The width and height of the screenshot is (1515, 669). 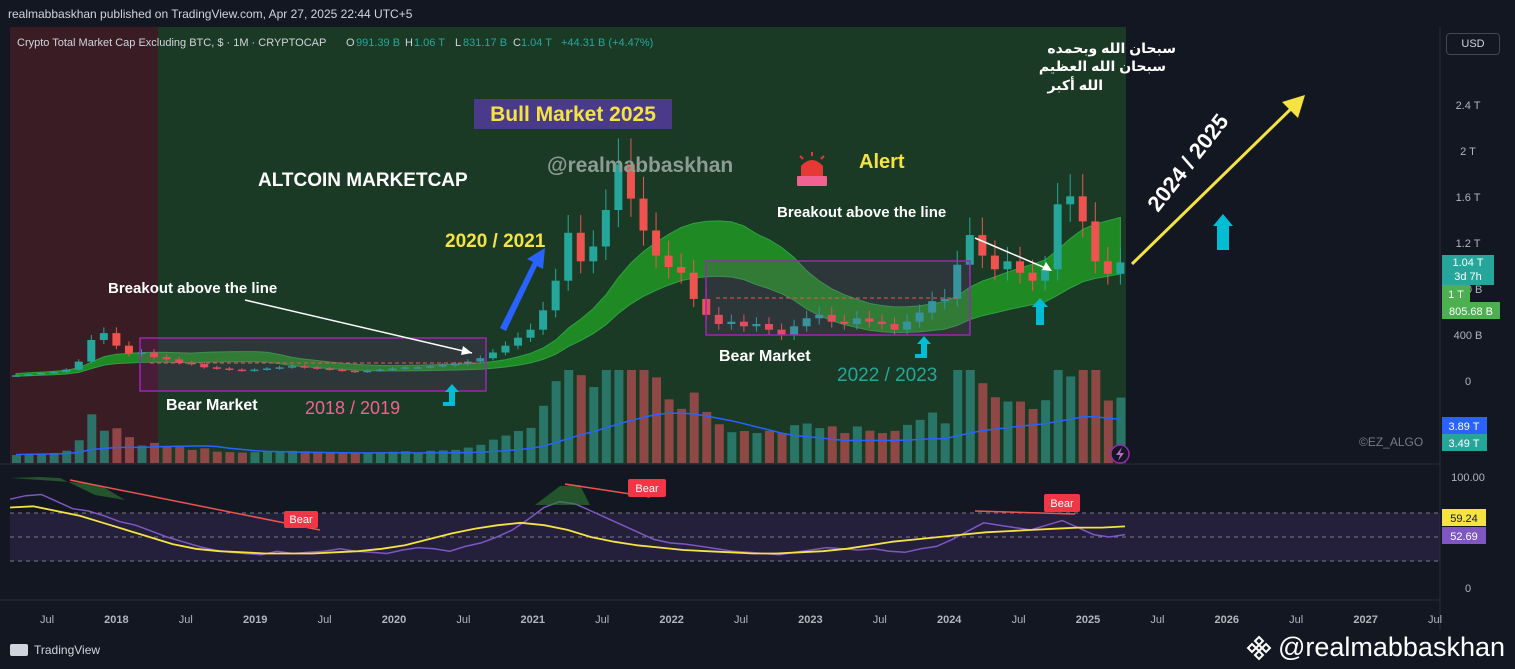 I want to click on tradingview-footer-label: TradingView, so click(x=67, y=650).